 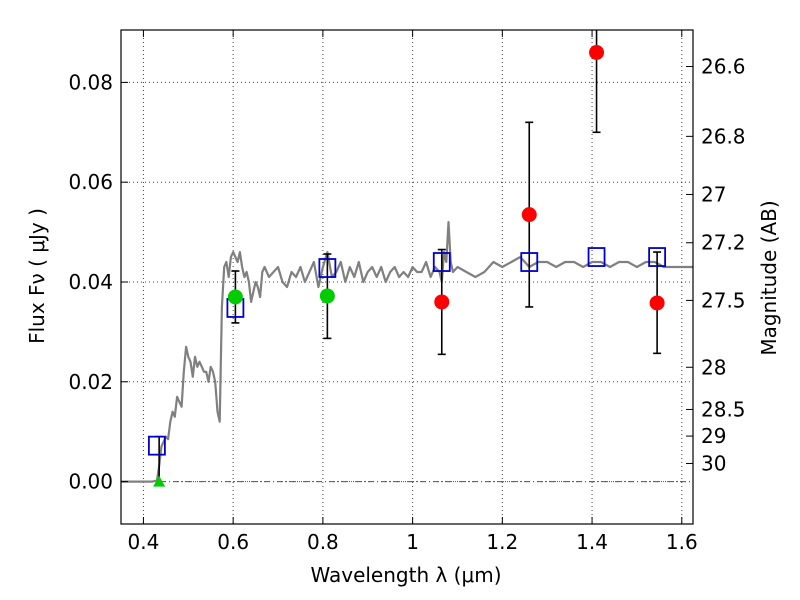 What do you see at coordinates (90, 382) in the screenshot?
I see `y-tick-label: 0.02` at bounding box center [90, 382].